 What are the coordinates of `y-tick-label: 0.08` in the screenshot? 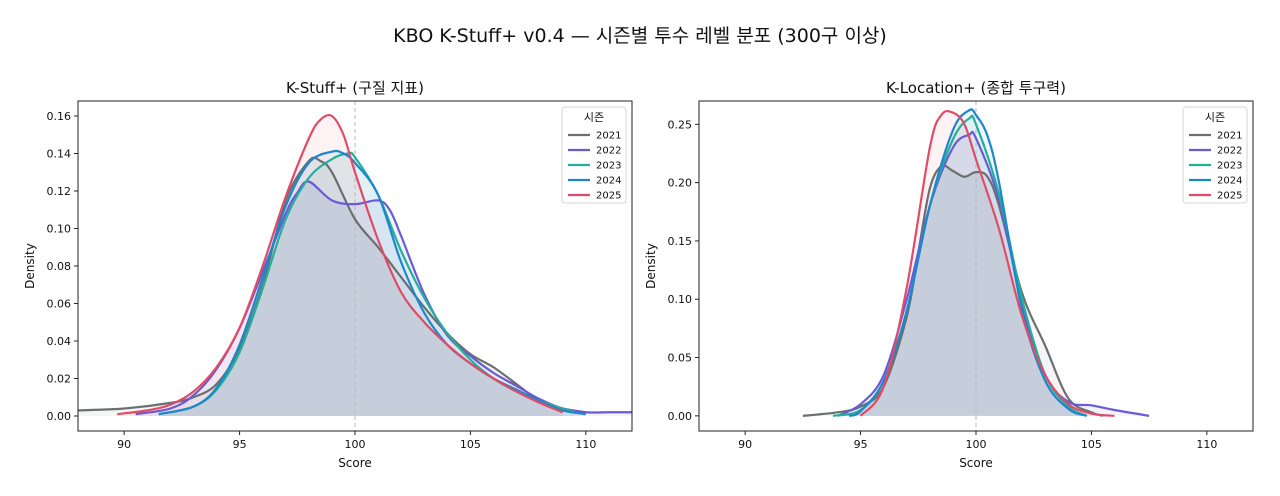 It's located at (59, 266).